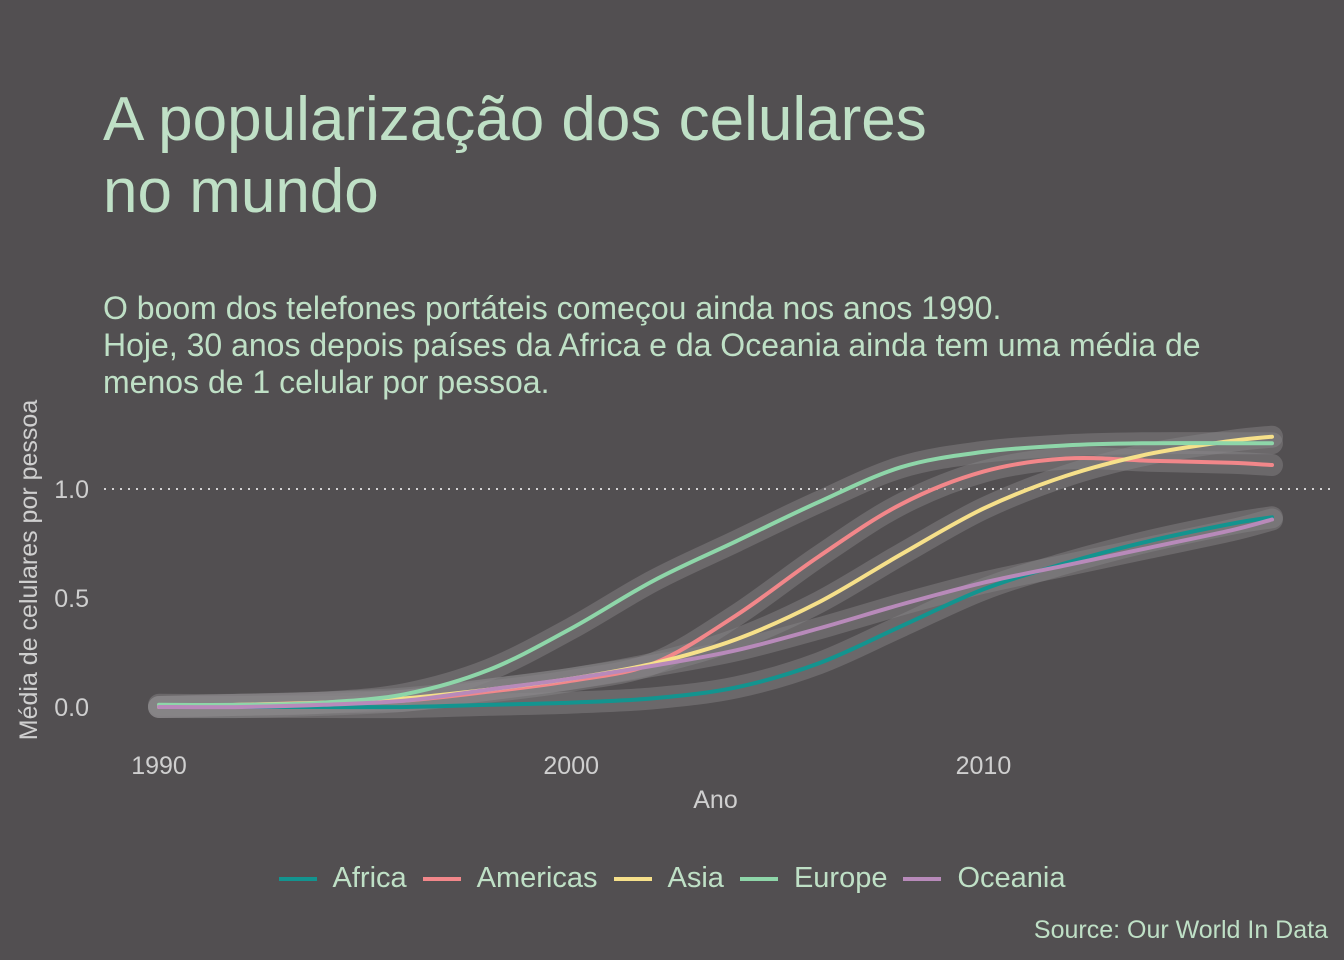 This screenshot has height=960, width=1344. Describe the element at coordinates (369, 878) in the screenshot. I see `legend-label: Africa` at that location.